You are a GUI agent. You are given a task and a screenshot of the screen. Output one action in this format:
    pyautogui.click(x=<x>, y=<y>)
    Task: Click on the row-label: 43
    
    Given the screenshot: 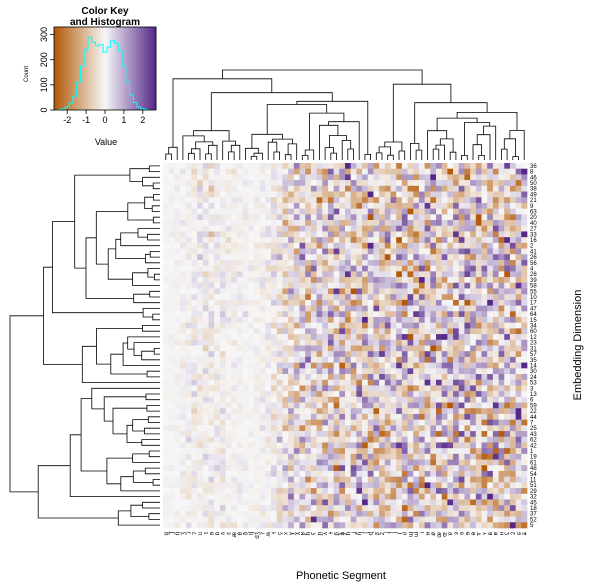 What is the action you would take?
    pyautogui.click(x=533, y=435)
    